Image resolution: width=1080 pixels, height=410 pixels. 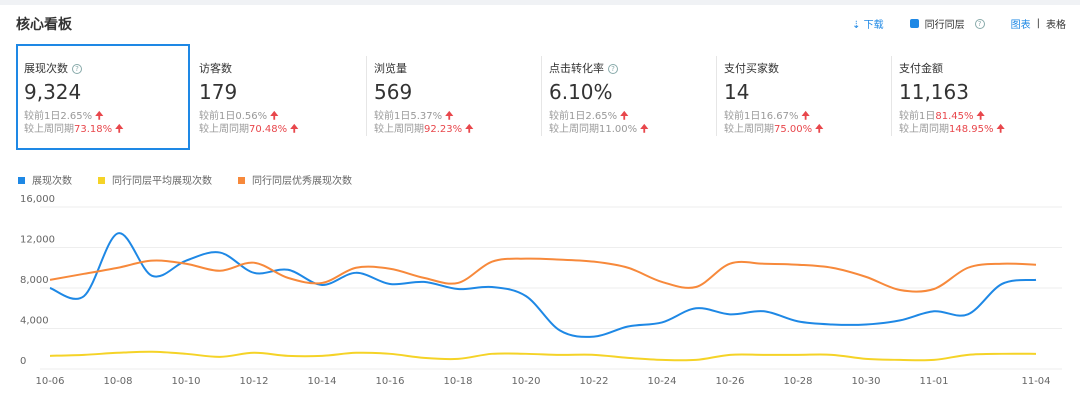 I want to click on change-row: 较上周同期75.00% 🠉, so click(x=807, y=129).